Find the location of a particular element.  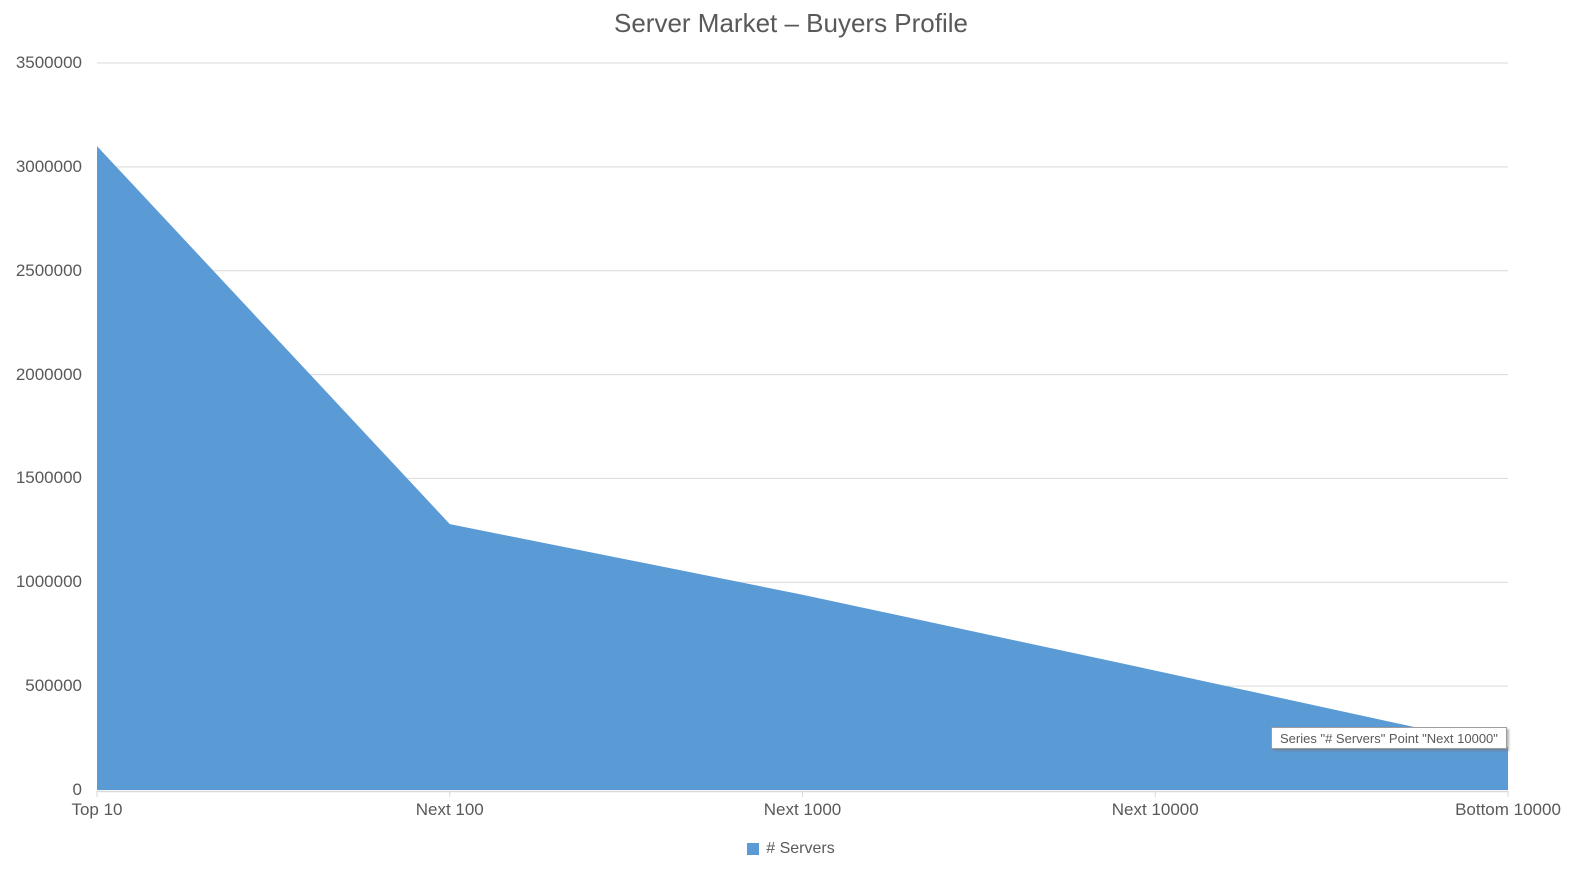

y-axis-label: 1500000 is located at coordinates (48, 478).